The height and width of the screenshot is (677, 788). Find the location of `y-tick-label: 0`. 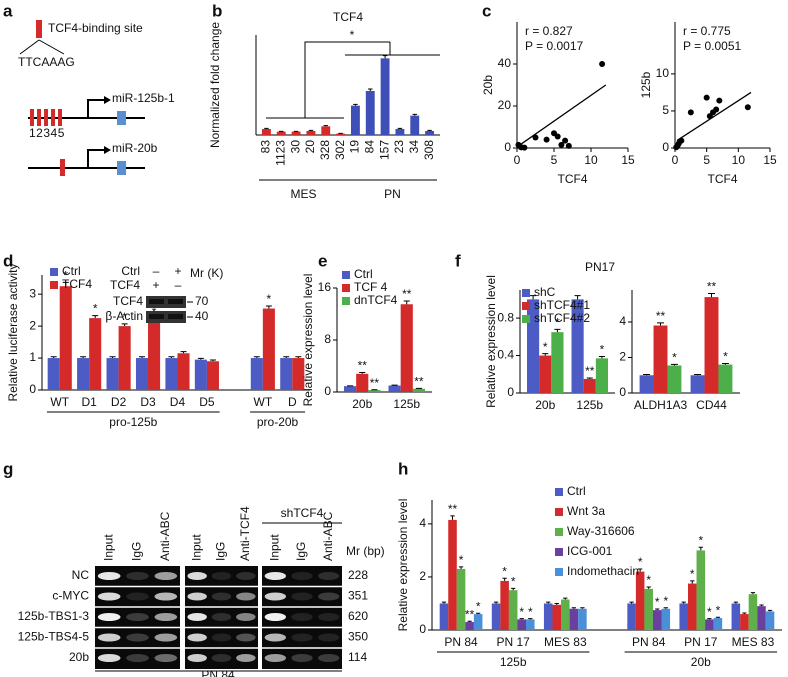

y-tick-label: 0 is located at coordinates (510, 392).